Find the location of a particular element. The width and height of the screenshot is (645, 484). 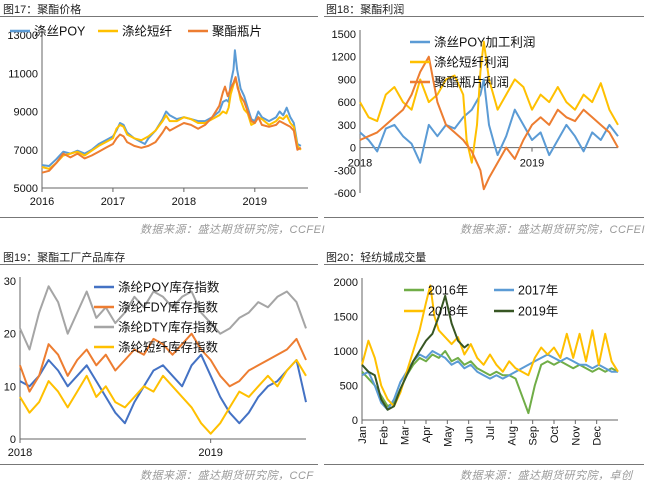

y-tick-label: 900 is located at coordinates (347, 80).